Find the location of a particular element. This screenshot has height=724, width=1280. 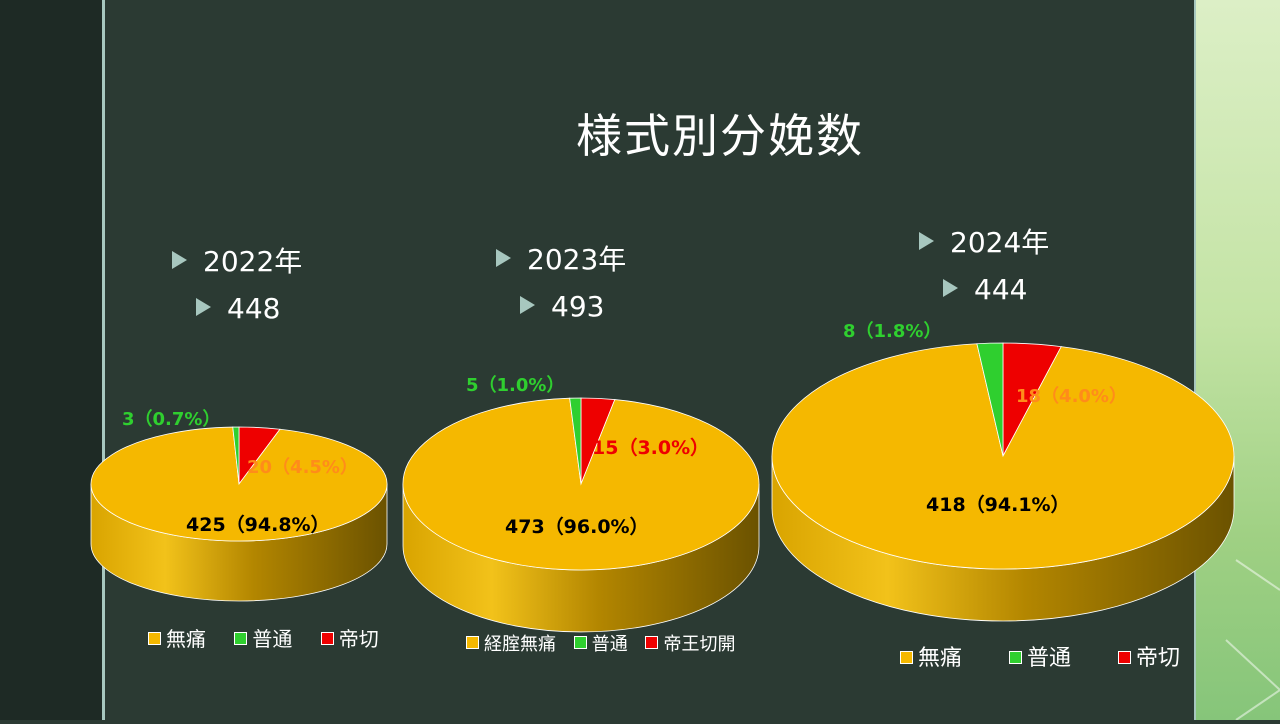

total-heading-2024: 444 is located at coordinates (985, 289).